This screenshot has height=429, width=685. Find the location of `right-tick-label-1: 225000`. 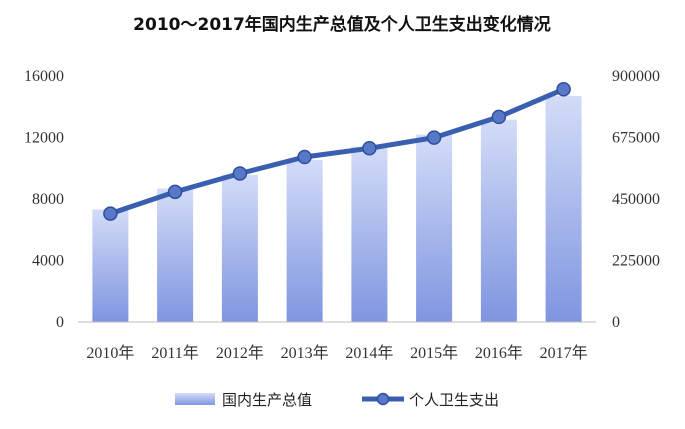

right-tick-label-1: 225000 is located at coordinates (636, 261).